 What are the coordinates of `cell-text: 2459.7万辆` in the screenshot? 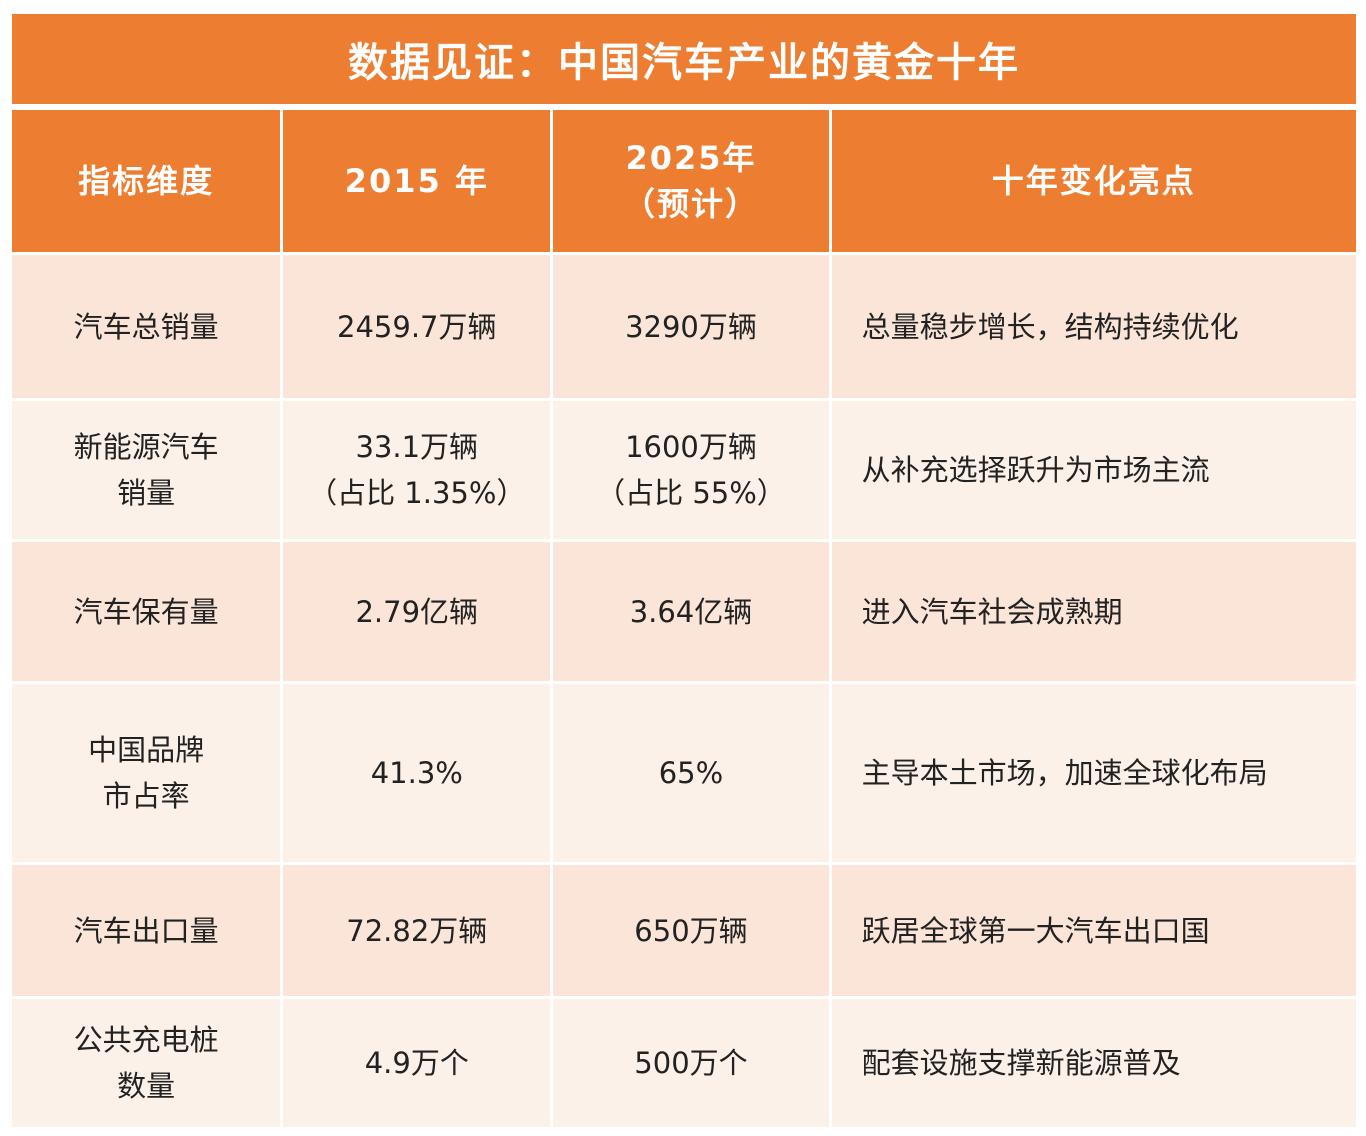 It's located at (417, 326).